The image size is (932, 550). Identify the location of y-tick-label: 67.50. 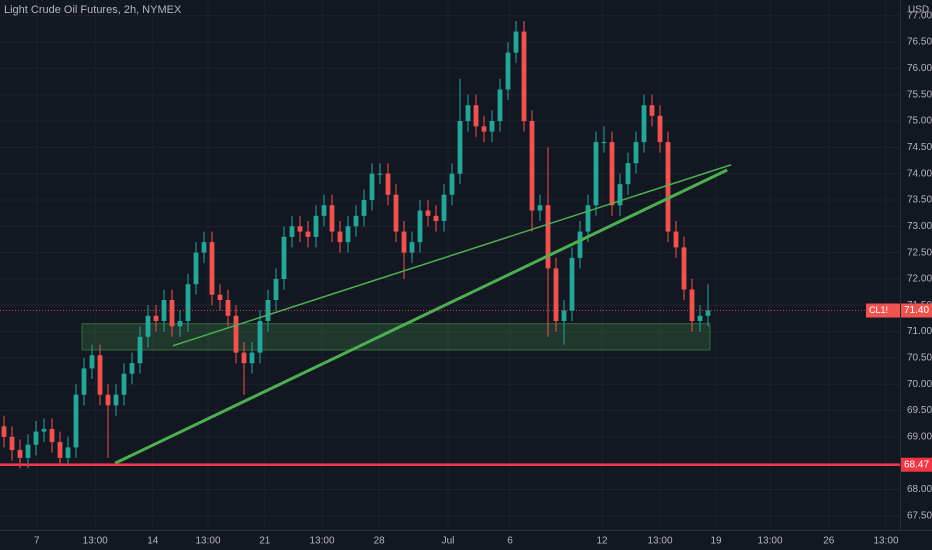
(919, 515).